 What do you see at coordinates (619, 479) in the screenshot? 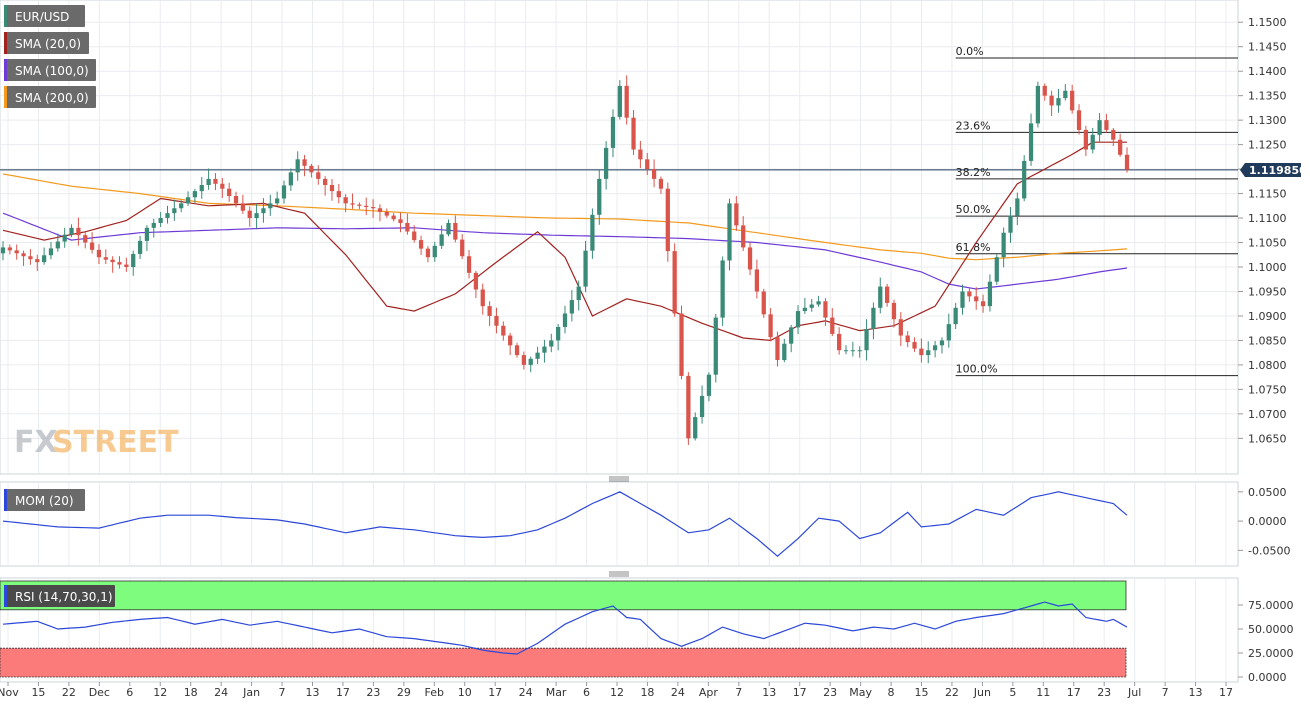
I see `mom-panel-resize-handle` at bounding box center [619, 479].